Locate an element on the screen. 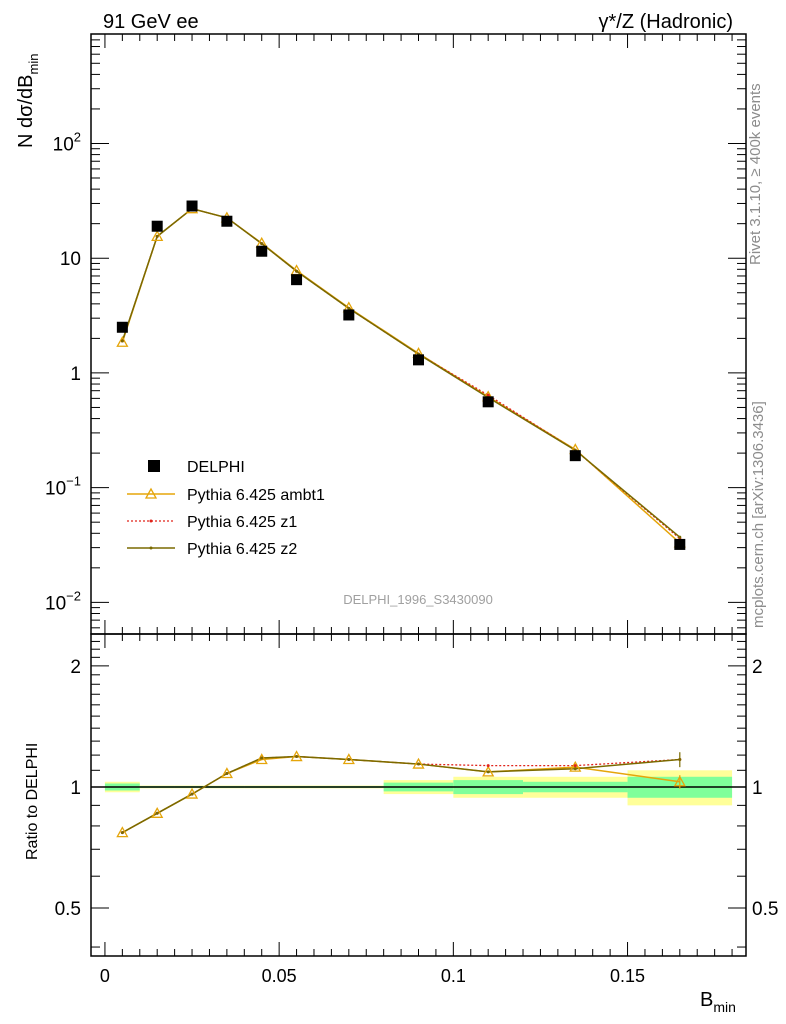 The height and width of the screenshot is (1024, 786). y-tick-label: 10⁻² is located at coordinates (63, 601).